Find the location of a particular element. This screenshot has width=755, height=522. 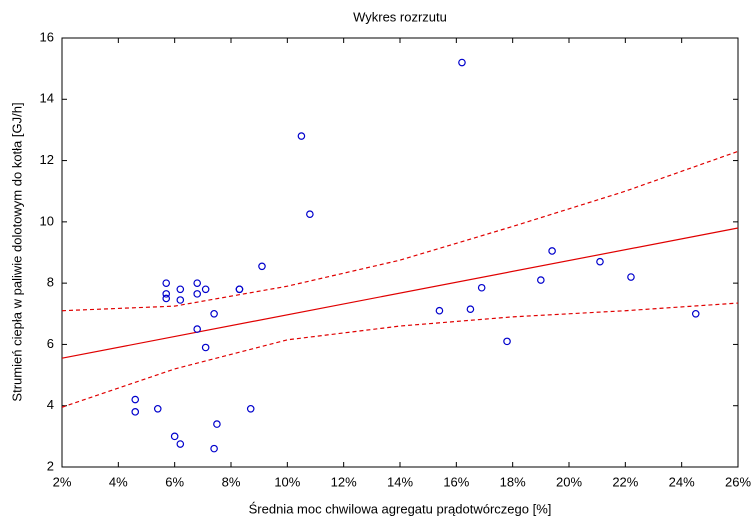

x-tick-label: 4% is located at coordinates (118, 481).